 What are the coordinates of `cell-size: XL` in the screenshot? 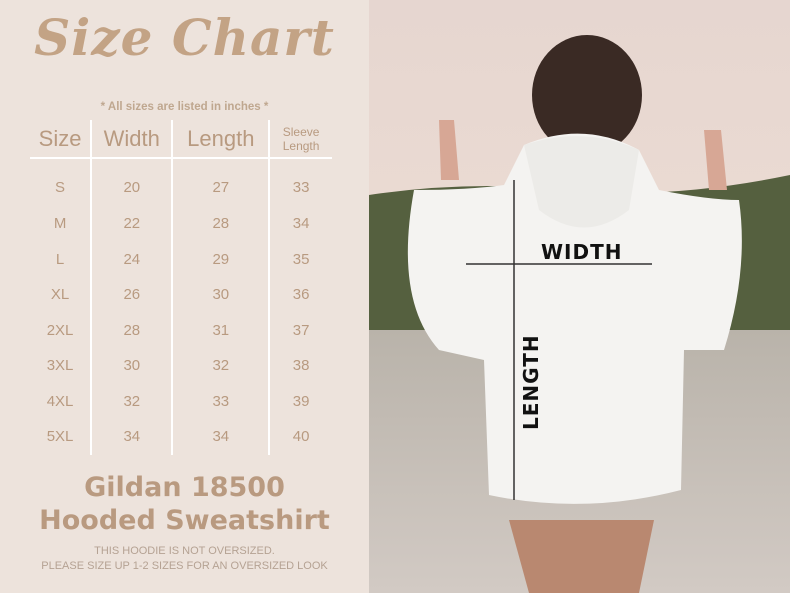 It's located at (61, 295).